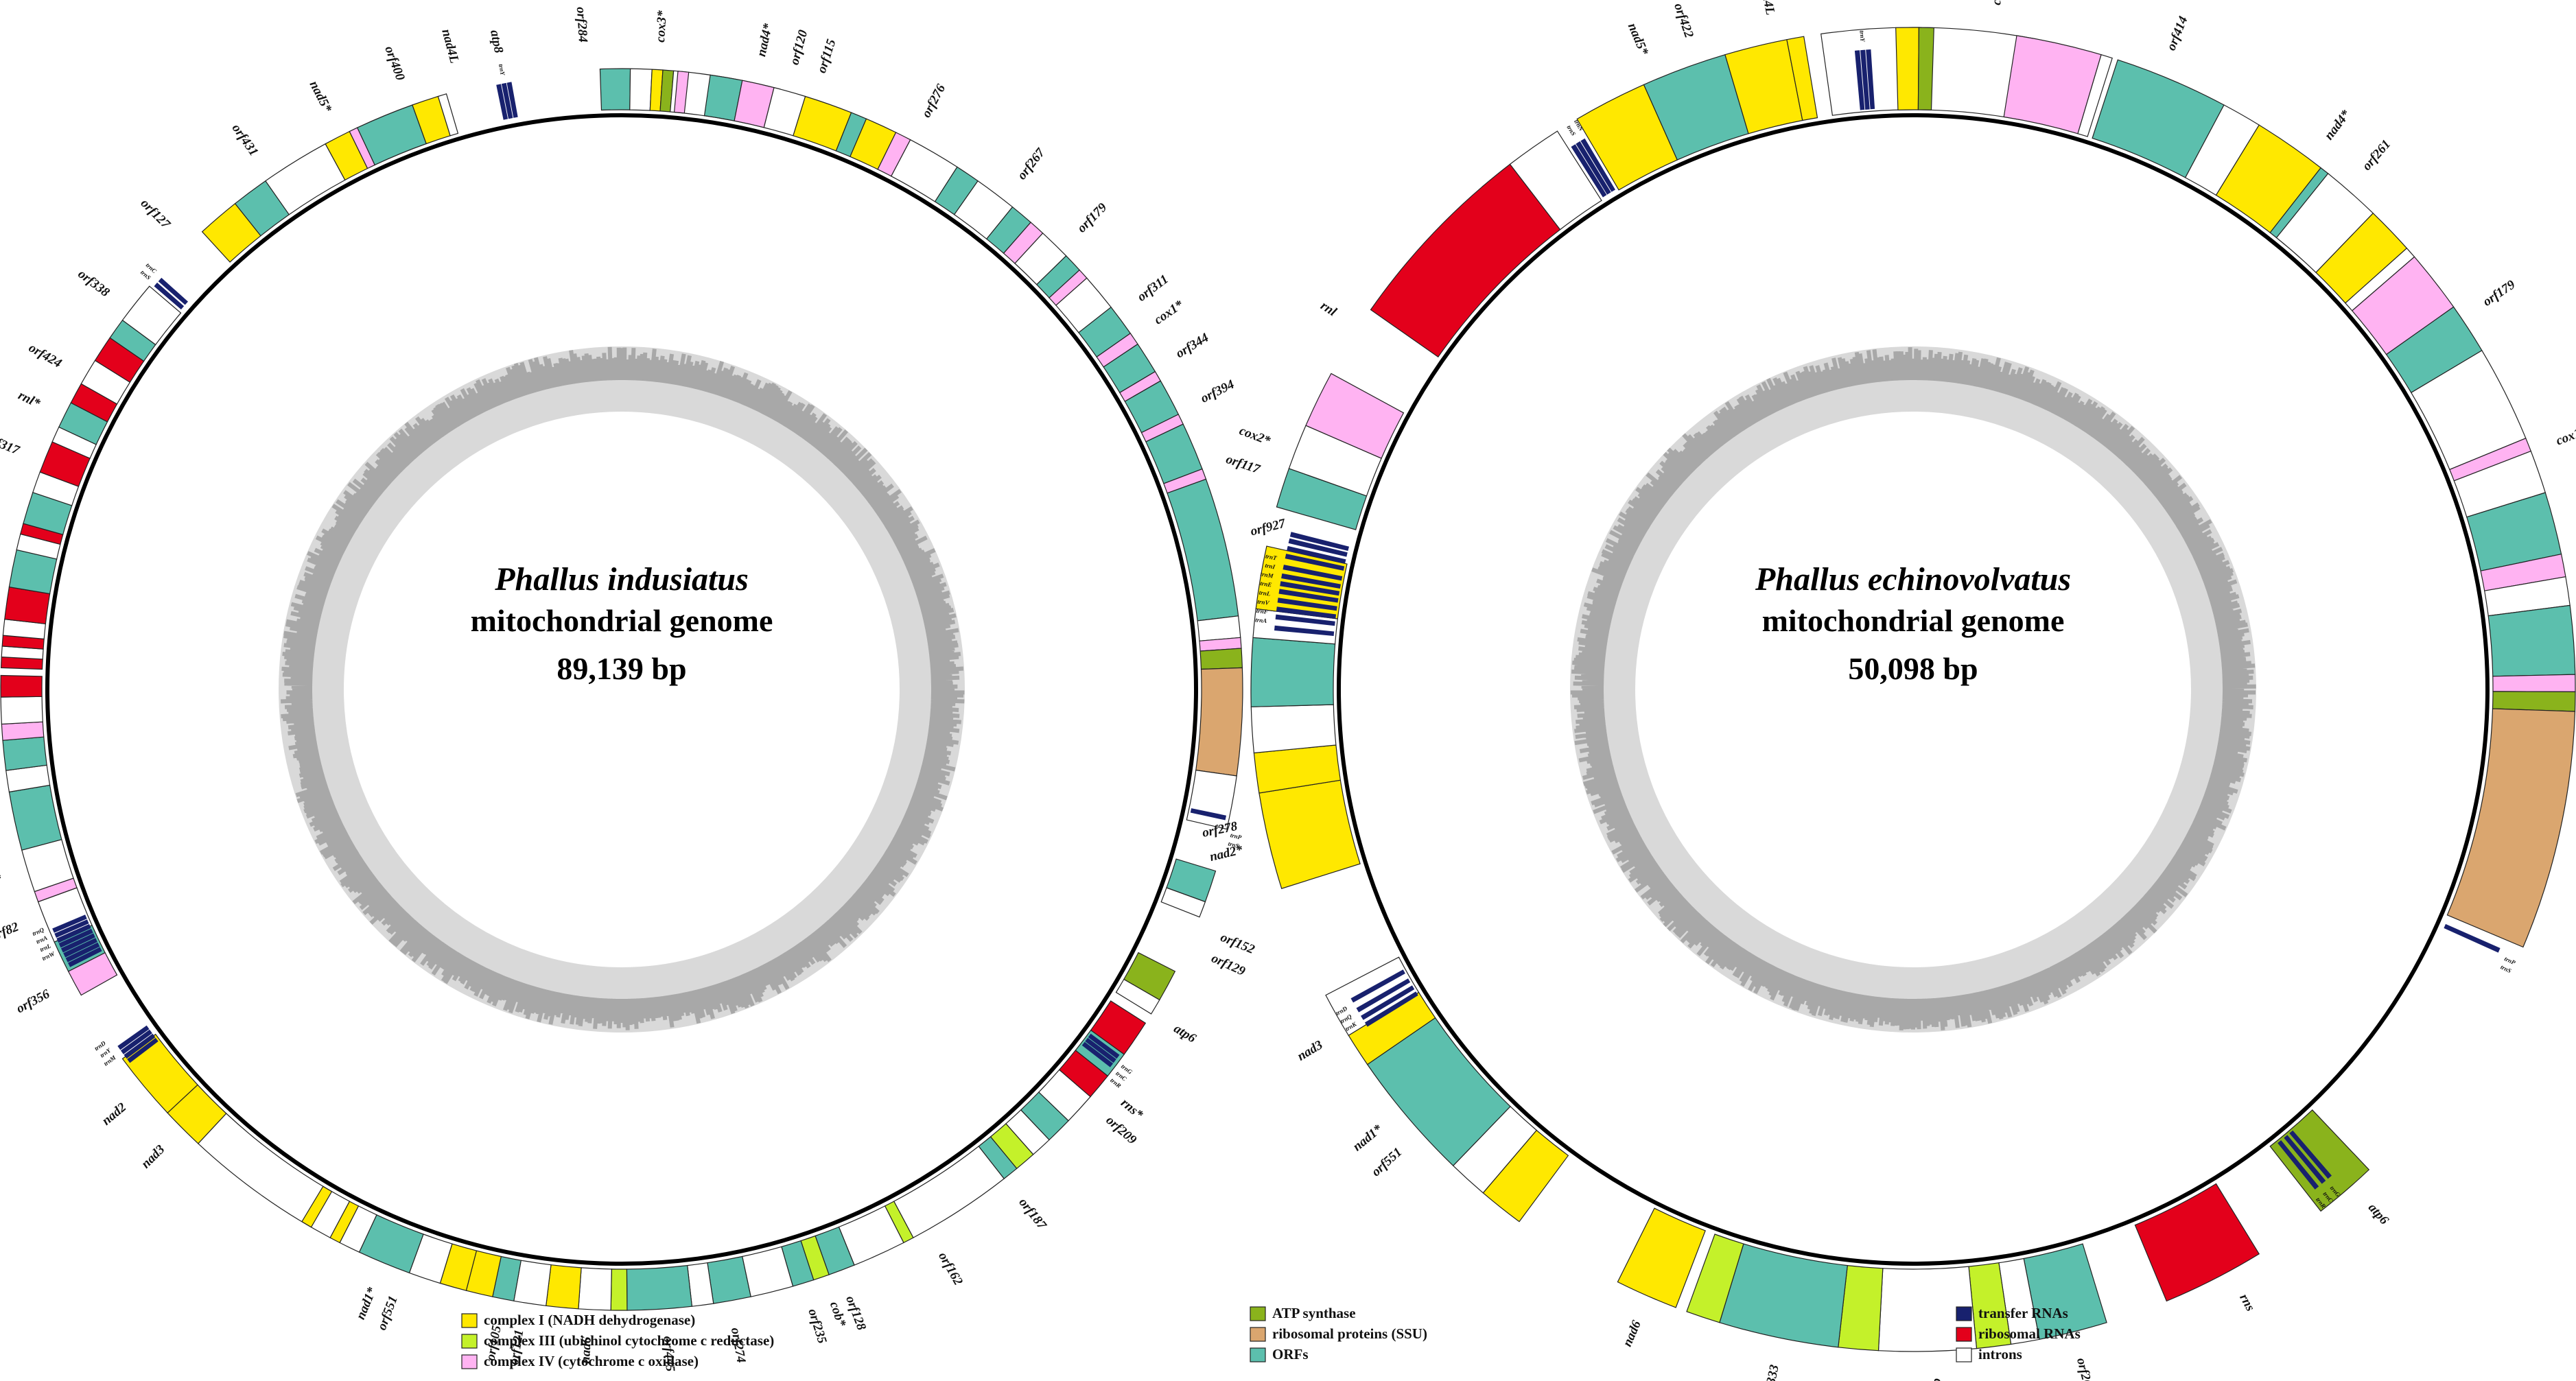 This screenshot has width=2576, height=1381. I want to click on gene-label: nad2, so click(114, 1114).